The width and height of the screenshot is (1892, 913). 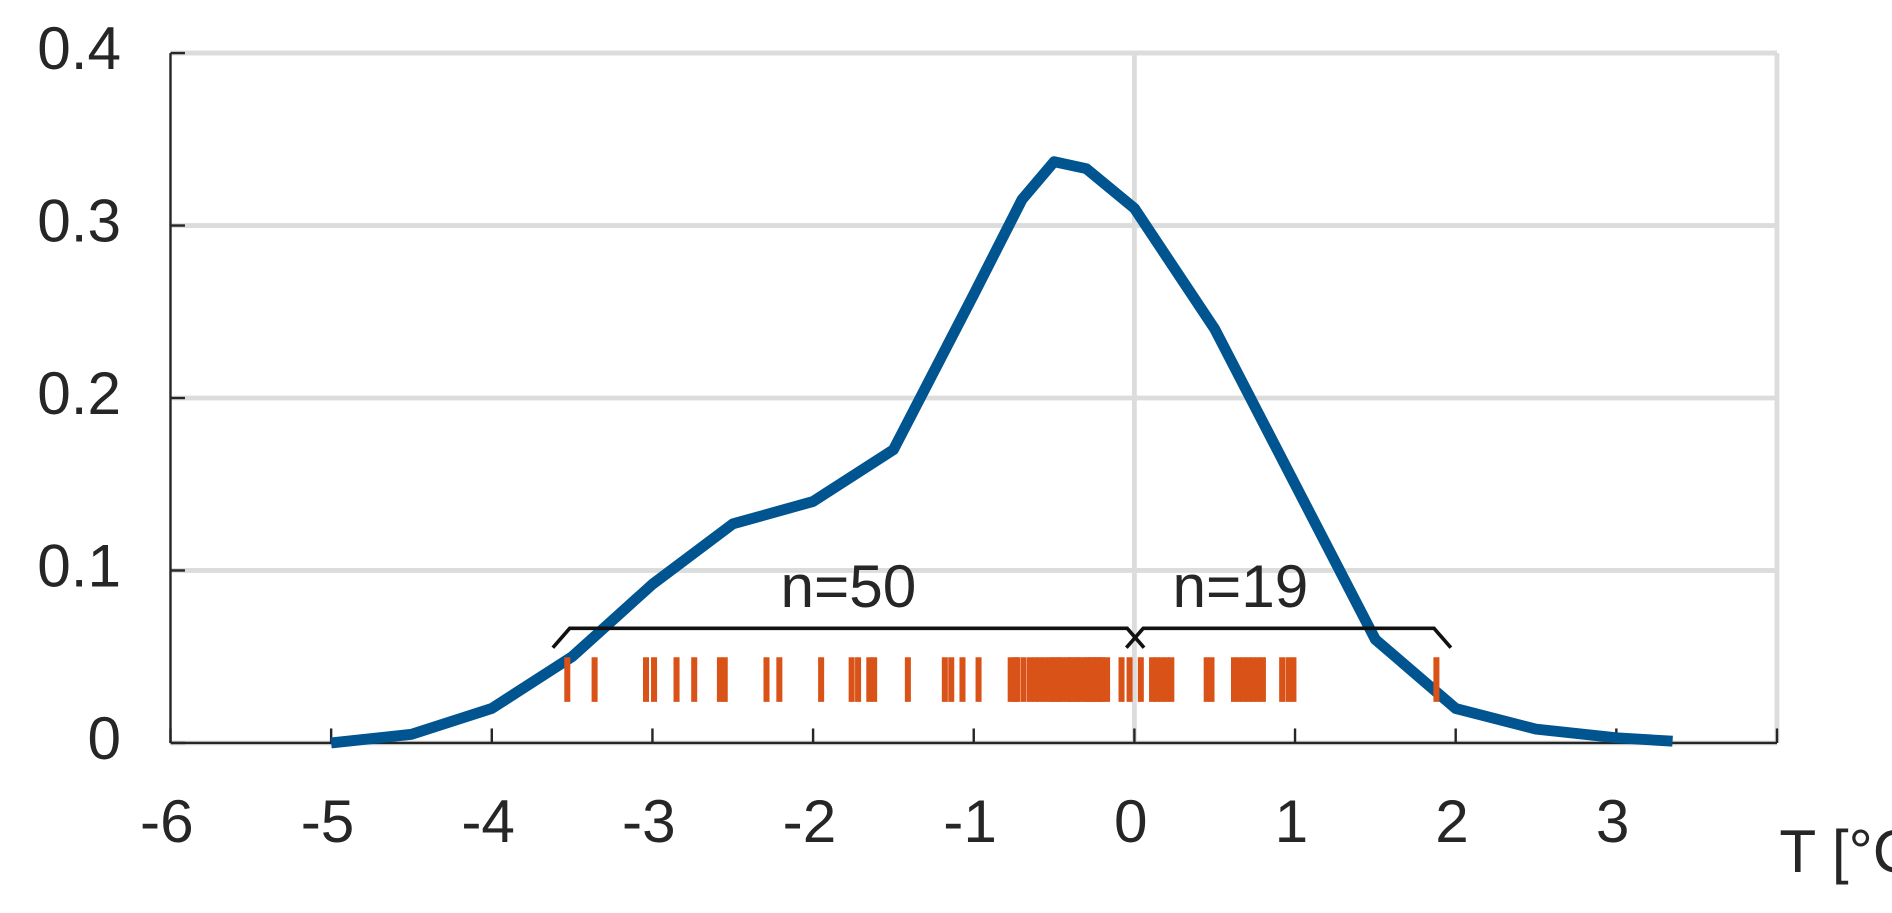 I want to click on x-axis-label: T [°C], so click(x=1835, y=851).